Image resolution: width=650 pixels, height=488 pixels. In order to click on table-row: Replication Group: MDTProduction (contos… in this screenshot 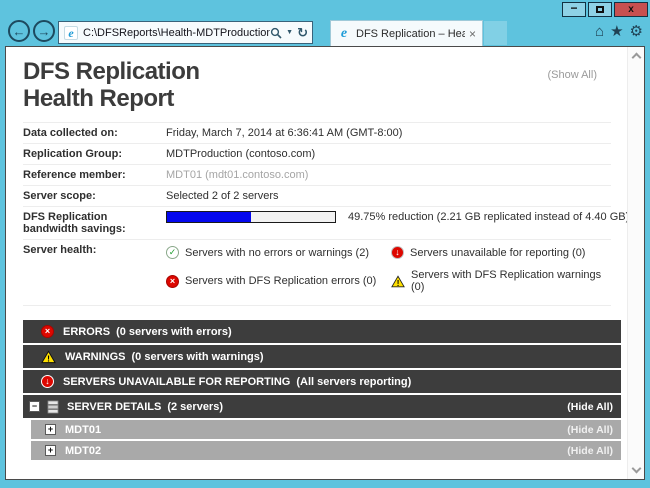, I will do `click(317, 154)`.